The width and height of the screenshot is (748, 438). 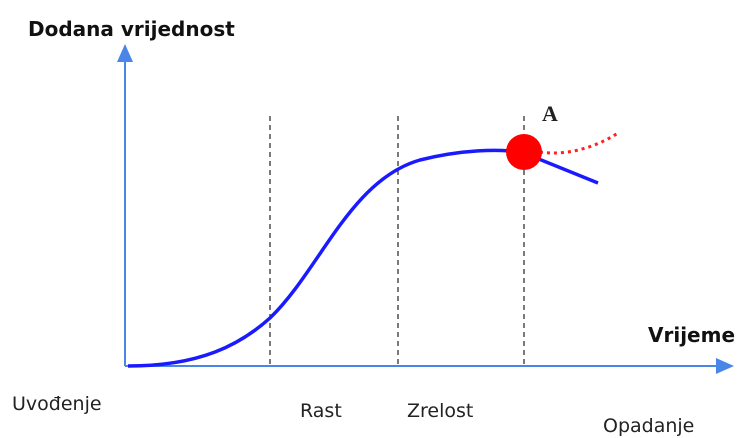 What do you see at coordinates (691, 335) in the screenshot?
I see `x-axis-label: Vrijeme` at bounding box center [691, 335].